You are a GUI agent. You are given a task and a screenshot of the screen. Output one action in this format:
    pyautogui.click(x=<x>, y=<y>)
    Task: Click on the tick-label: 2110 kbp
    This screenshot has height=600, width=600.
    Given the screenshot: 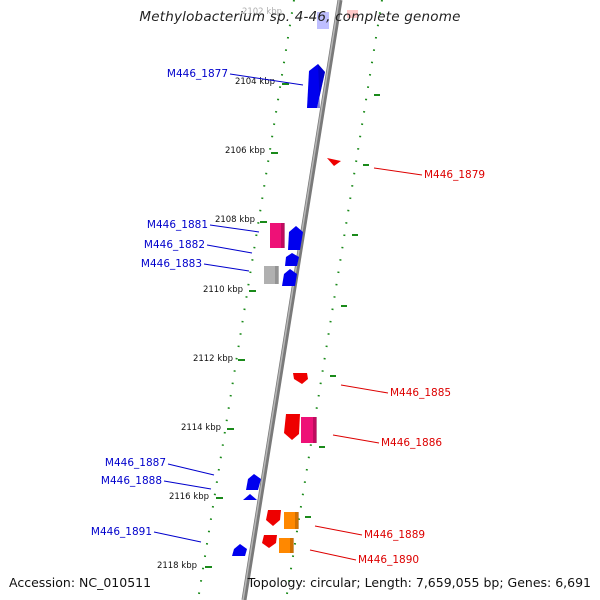 What is the action you would take?
    pyautogui.click(x=223, y=290)
    